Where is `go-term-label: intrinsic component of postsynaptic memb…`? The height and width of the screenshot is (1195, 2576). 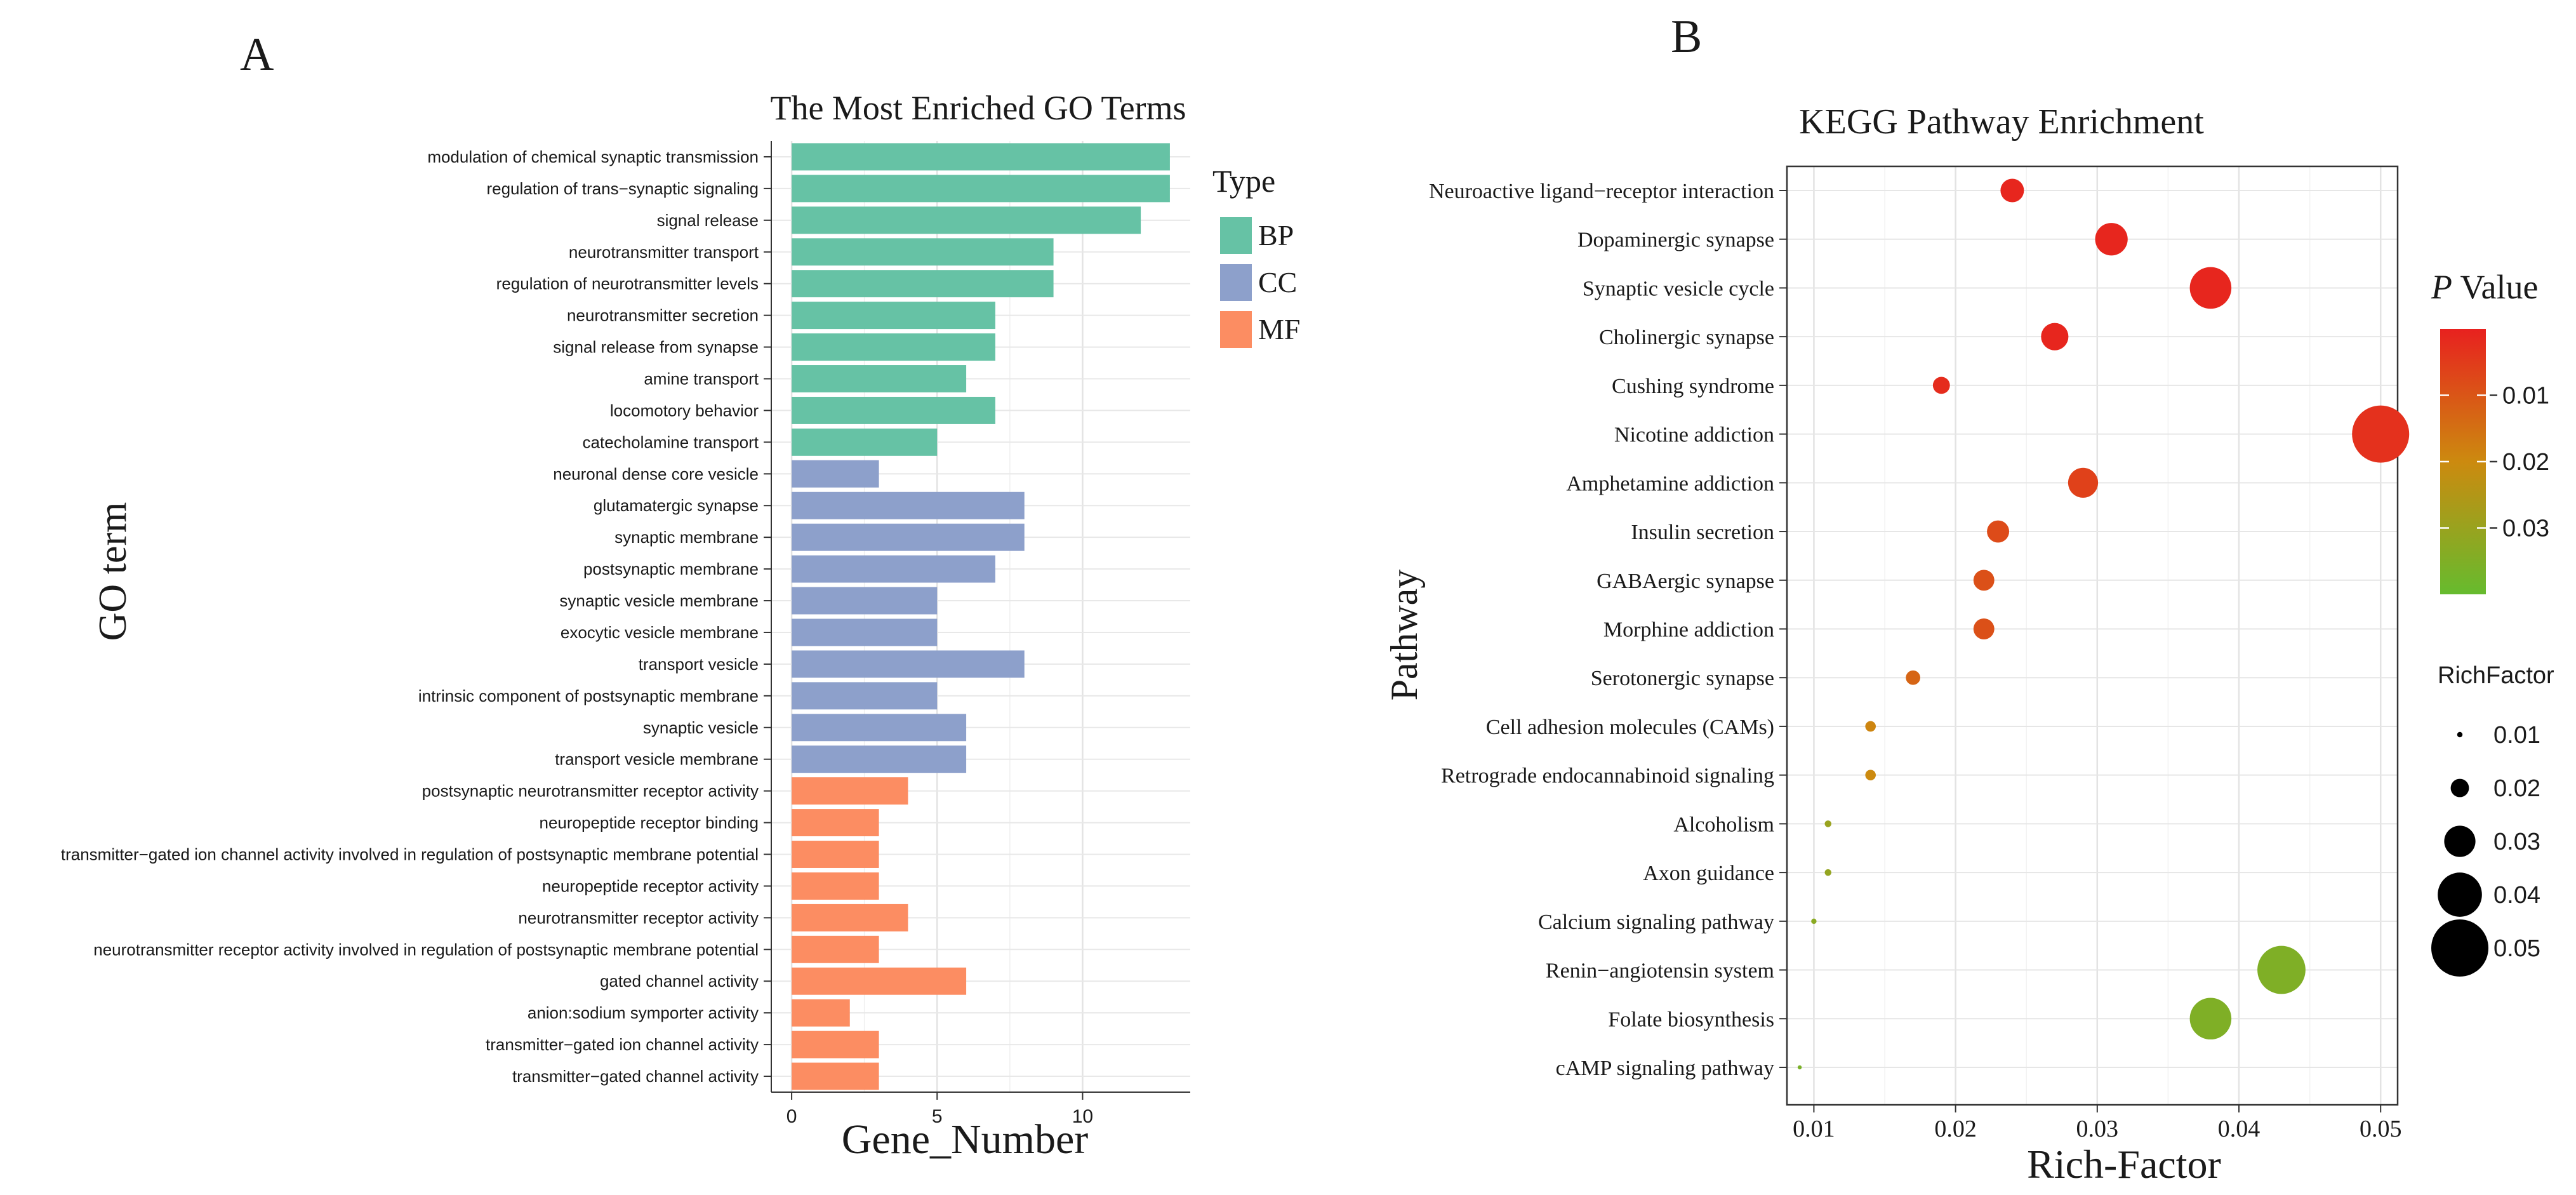 go-term-label: intrinsic component of postsynaptic memb… is located at coordinates (588, 695).